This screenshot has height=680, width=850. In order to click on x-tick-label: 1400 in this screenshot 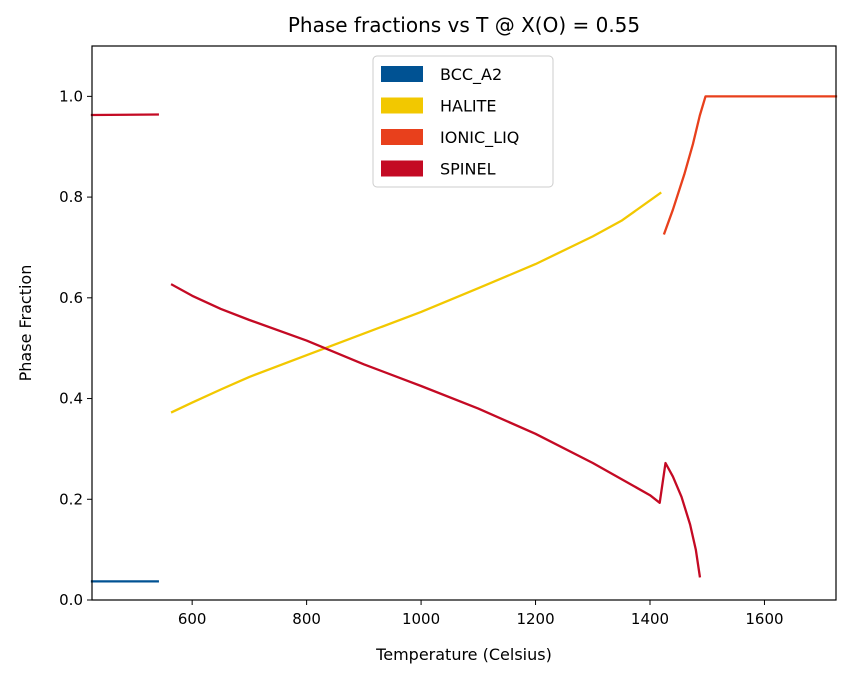, I will do `click(650, 619)`.